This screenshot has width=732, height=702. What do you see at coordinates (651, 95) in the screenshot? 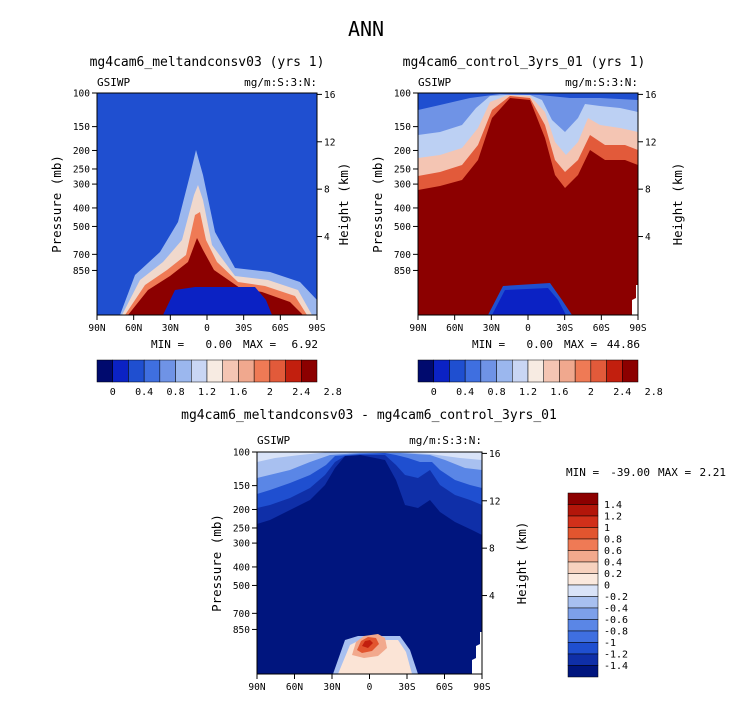
I see `panel-2-ytick-right-label: 16` at bounding box center [651, 95].